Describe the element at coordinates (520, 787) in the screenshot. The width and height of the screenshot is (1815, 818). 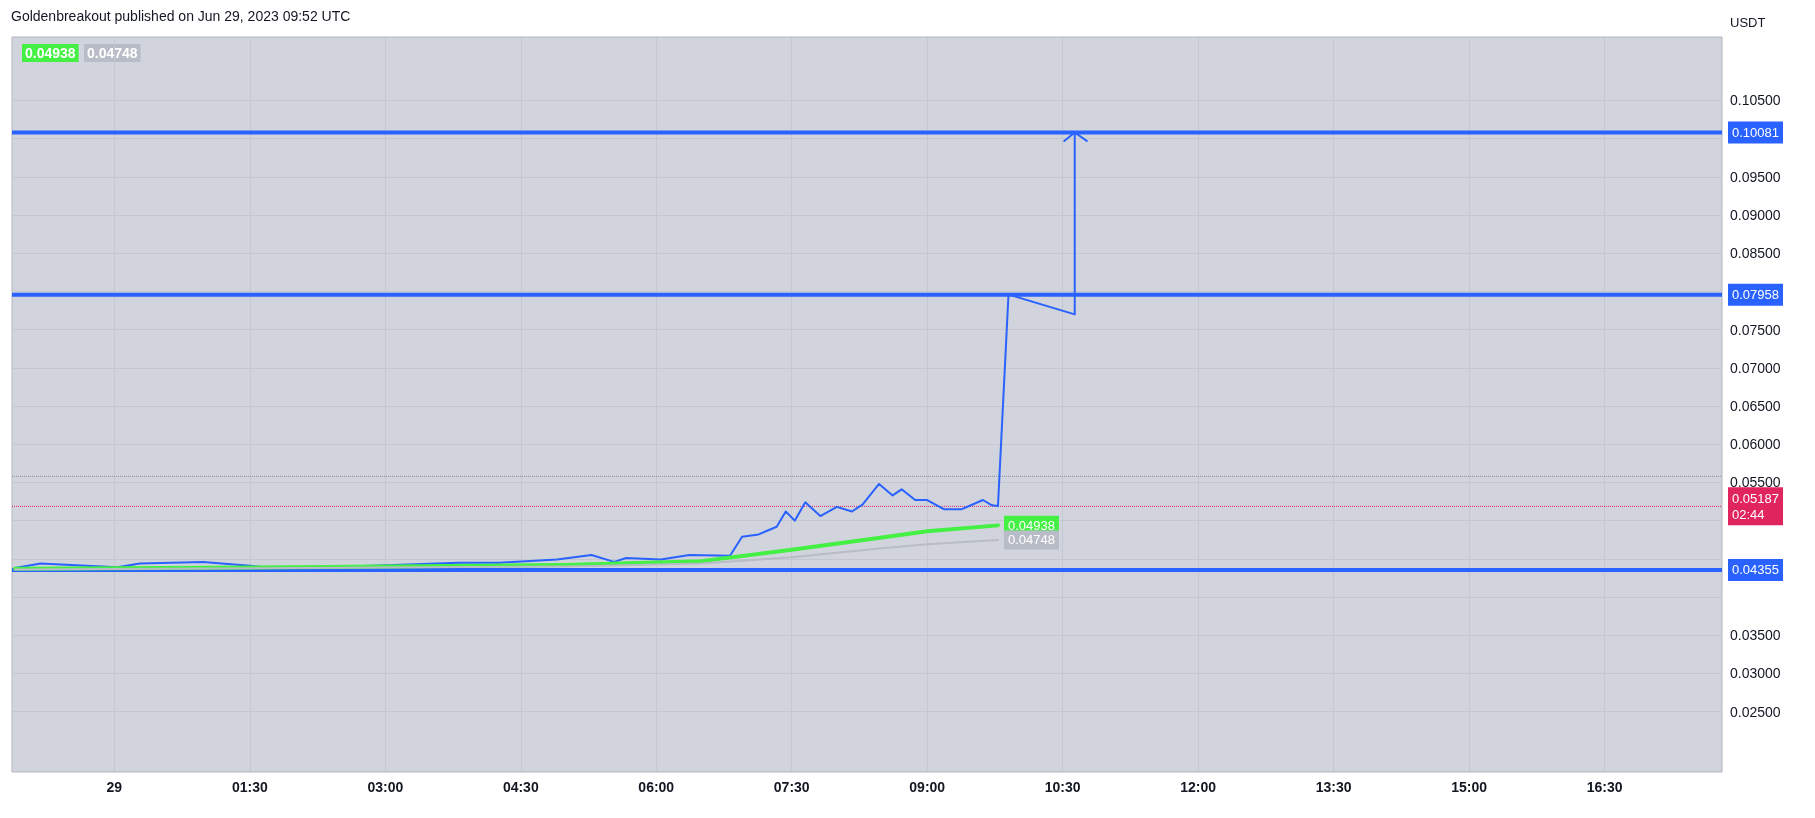
I see `x-tick-label: 04:30` at that location.